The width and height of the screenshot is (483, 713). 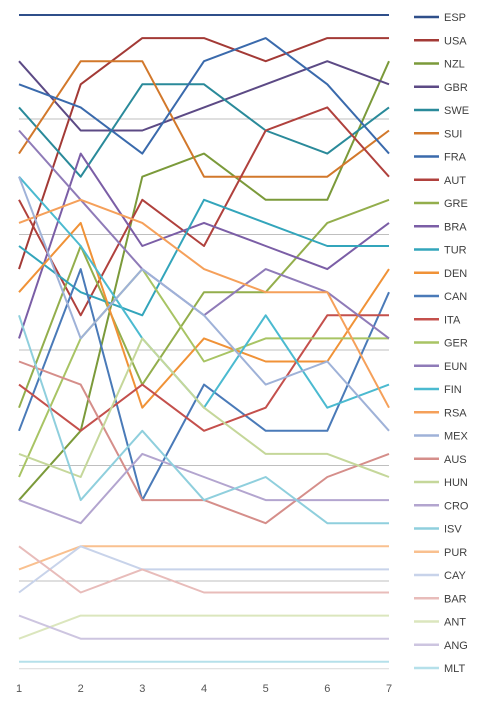 I want to click on legend-item-sui: SUI, so click(x=438, y=134).